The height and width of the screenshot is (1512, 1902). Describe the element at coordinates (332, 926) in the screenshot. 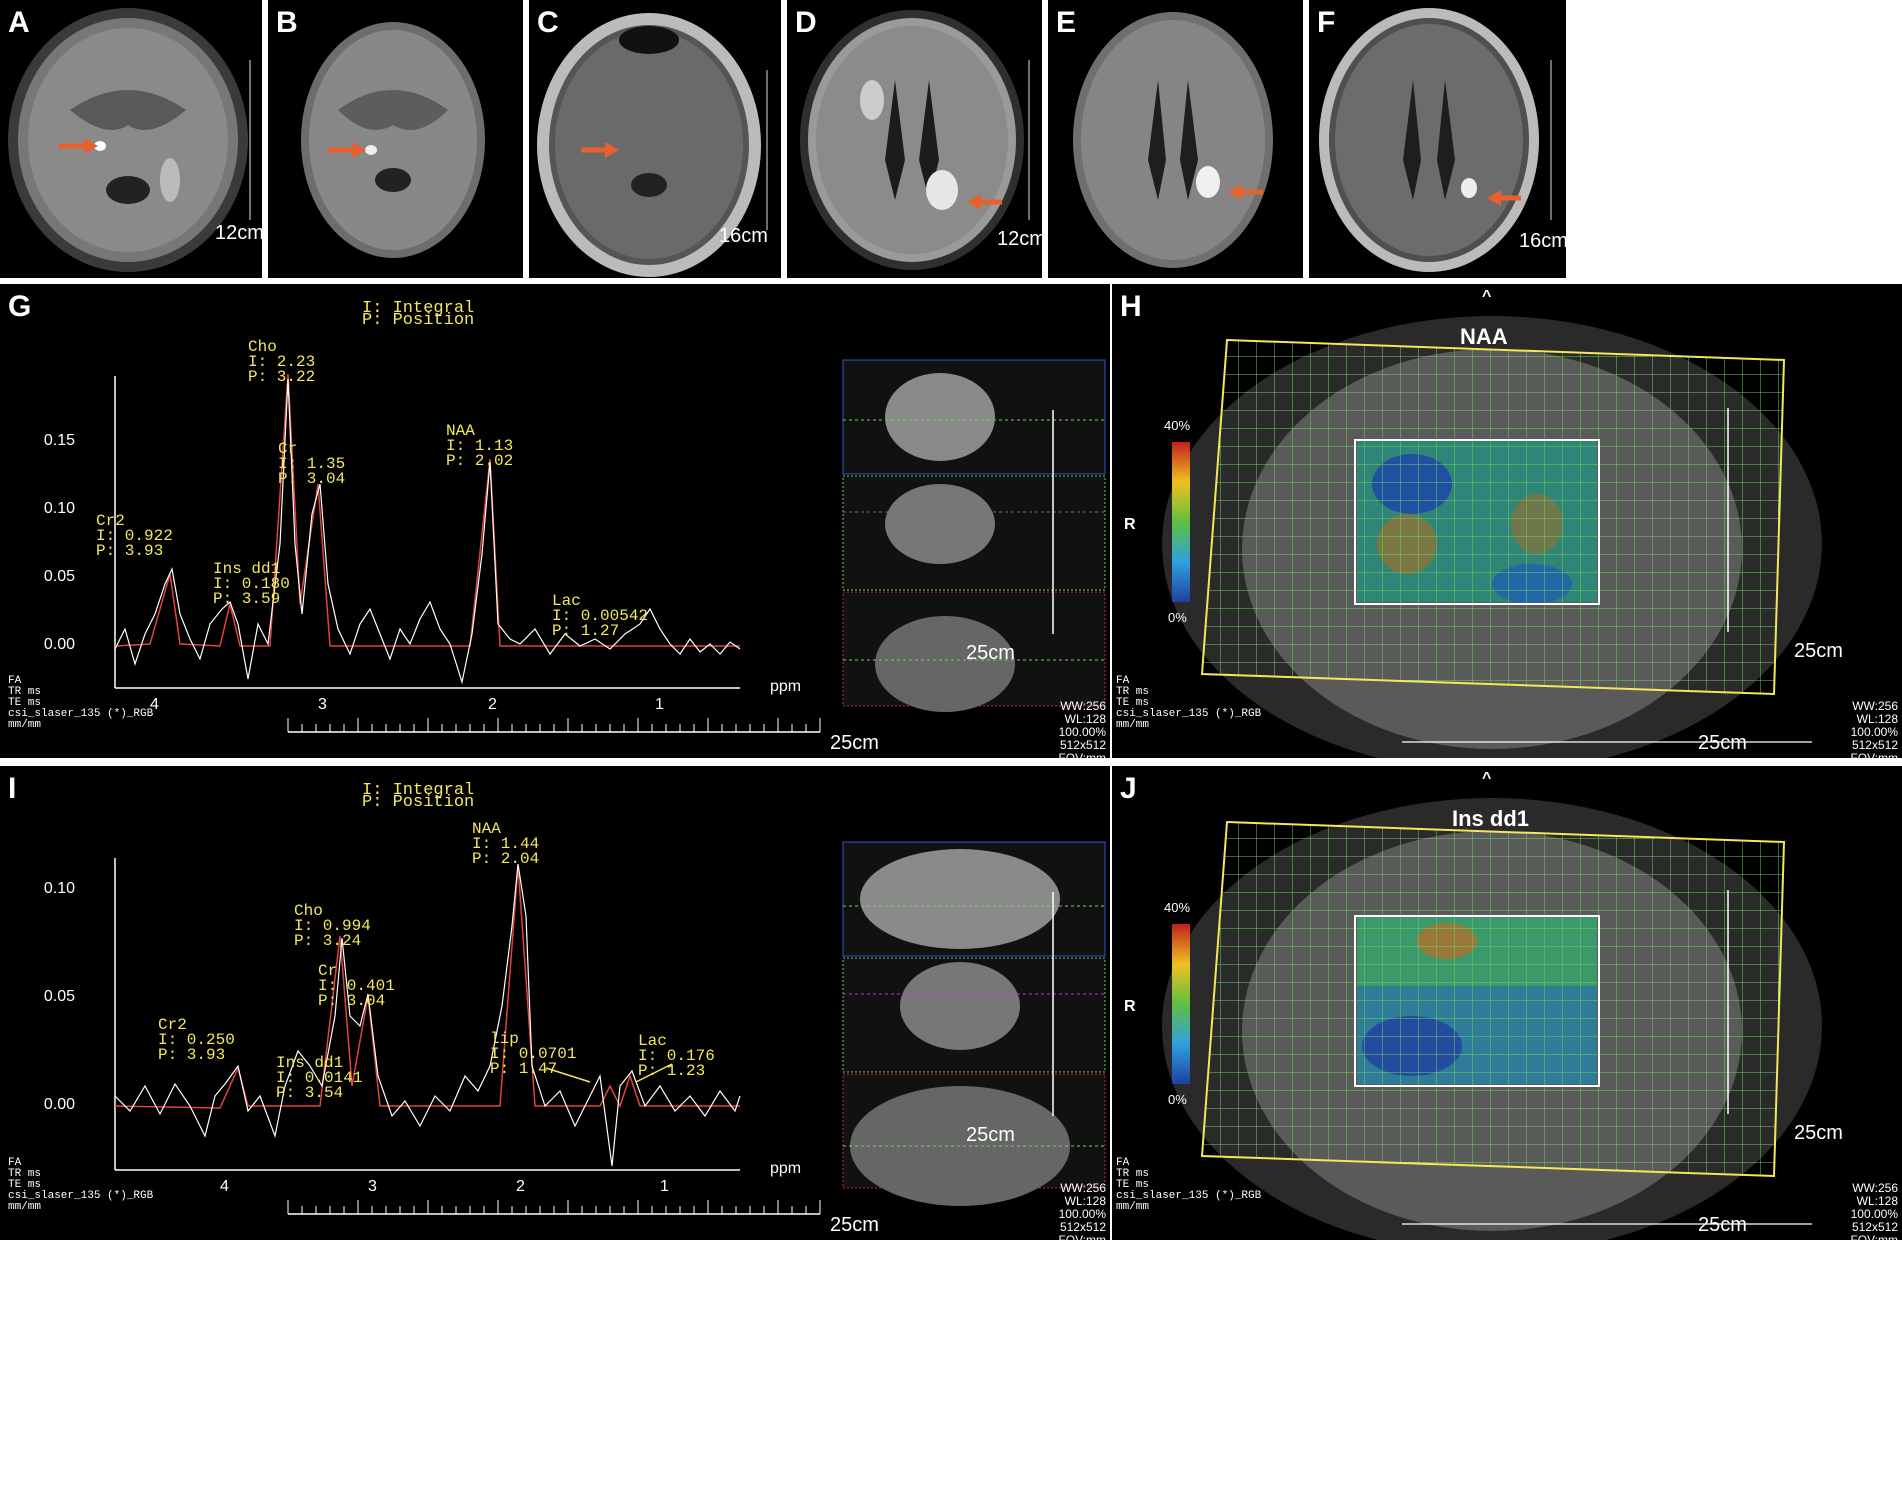

I see `peak-label-cho: Cho I: 0.994 P: 3.24` at that location.